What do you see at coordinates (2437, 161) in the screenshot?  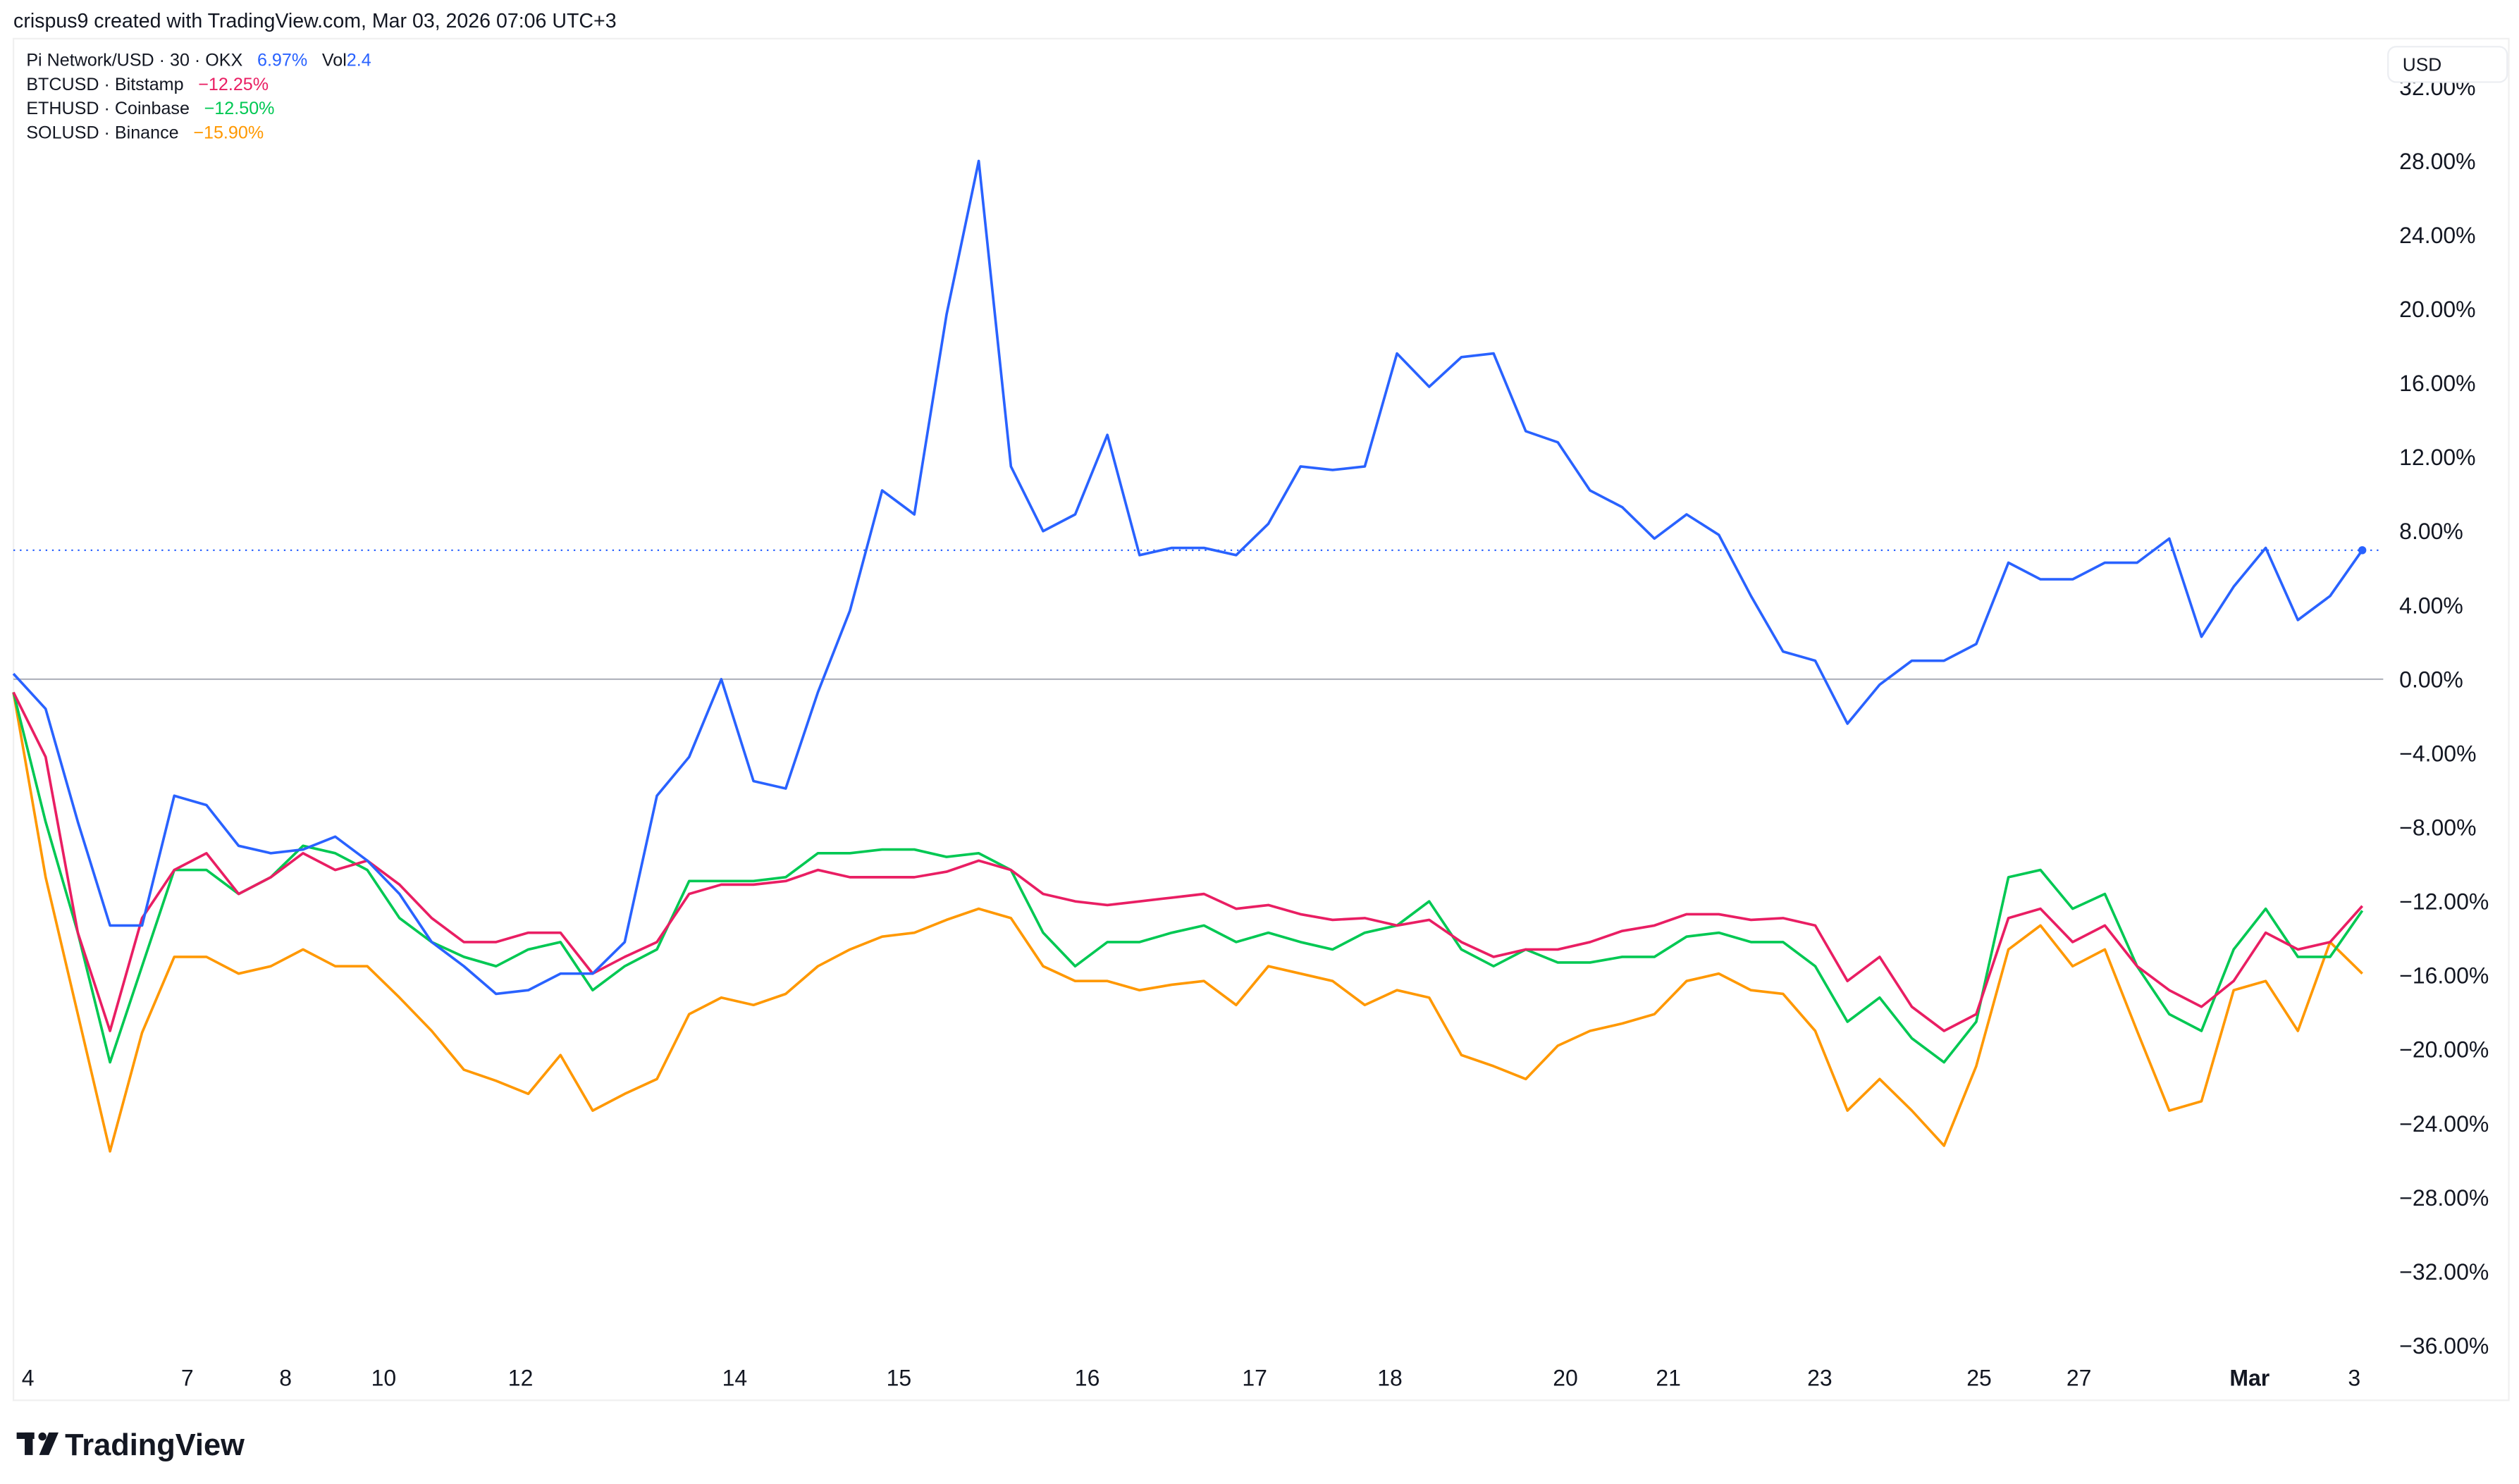 I see `y-tick-label: 28.00%` at bounding box center [2437, 161].